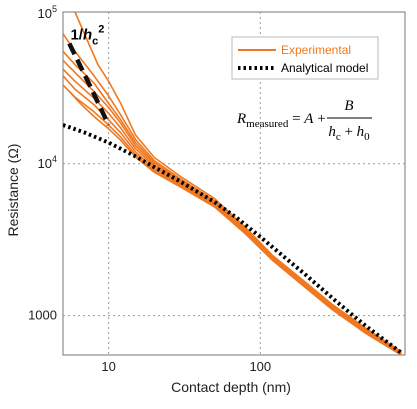 This screenshot has width=417, height=409. I want to click on equation-h0-subscript: 0, so click(367, 137).